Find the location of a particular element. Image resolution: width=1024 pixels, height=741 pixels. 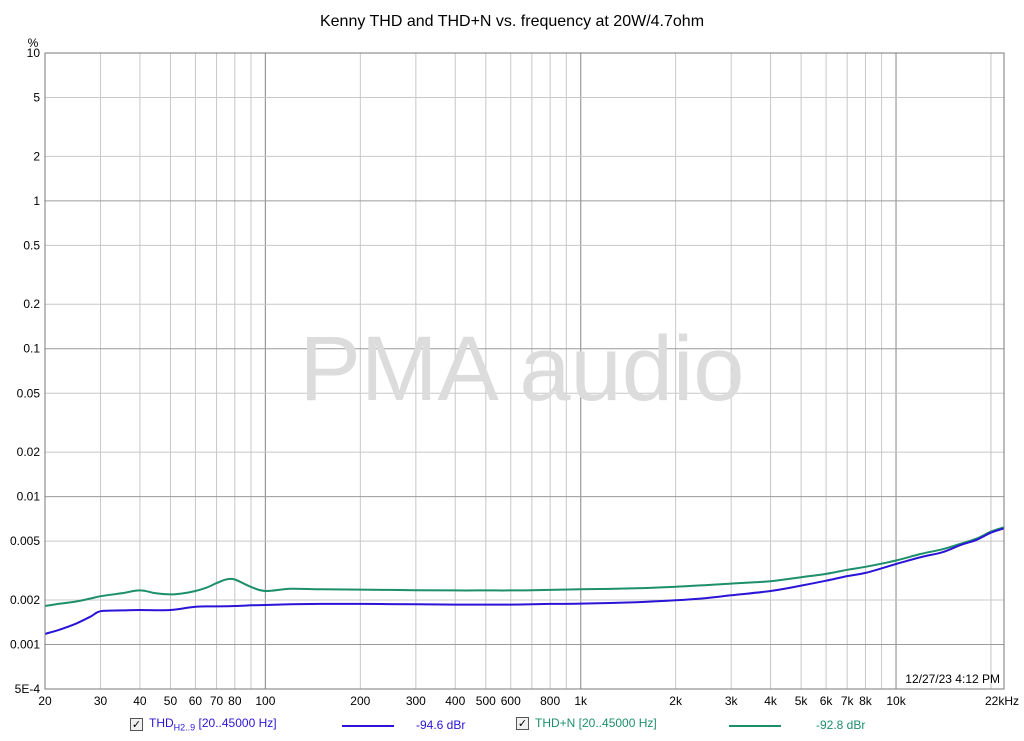

x-tick-label: 50 is located at coordinates (171, 701).